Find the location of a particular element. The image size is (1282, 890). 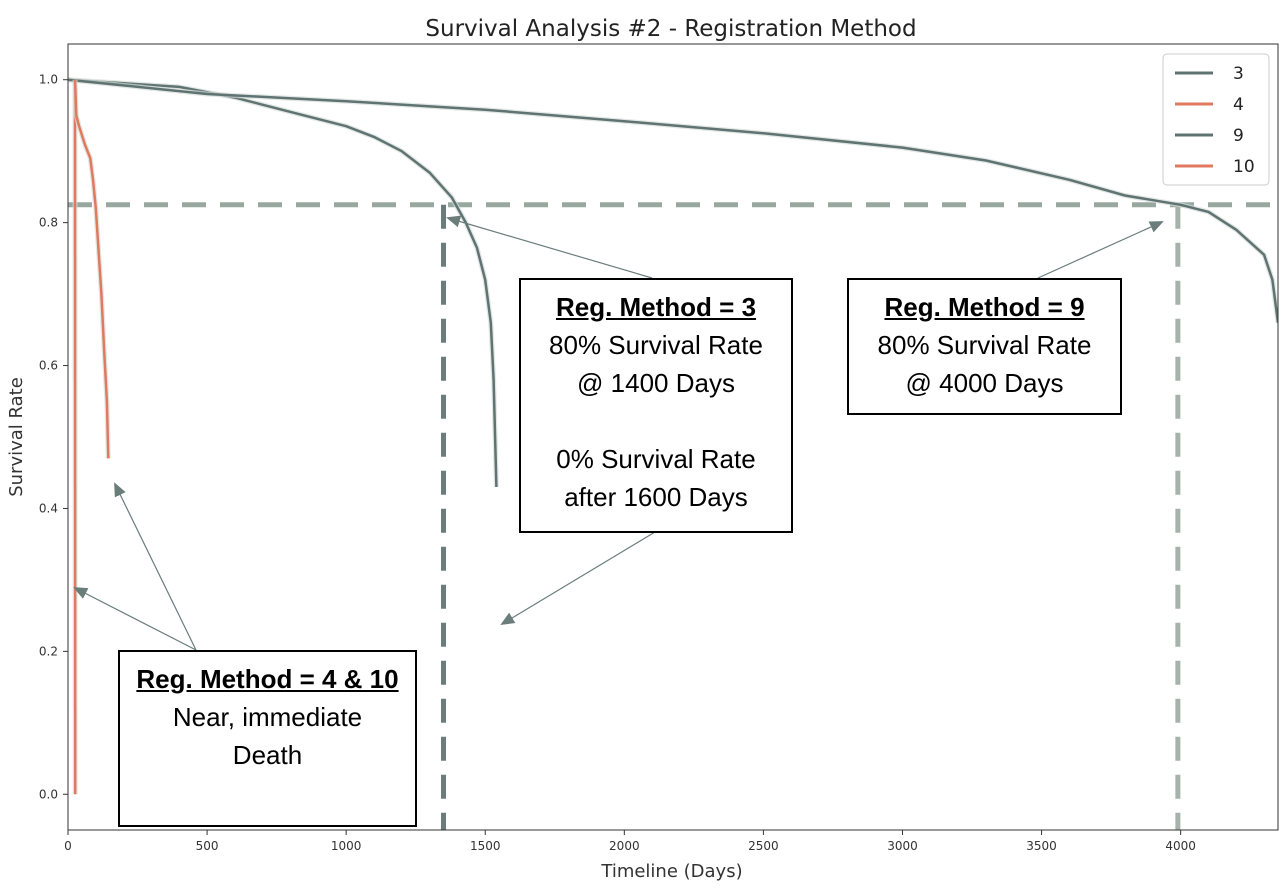

annotation-line: @ 4000 Days is located at coordinates (984, 383).